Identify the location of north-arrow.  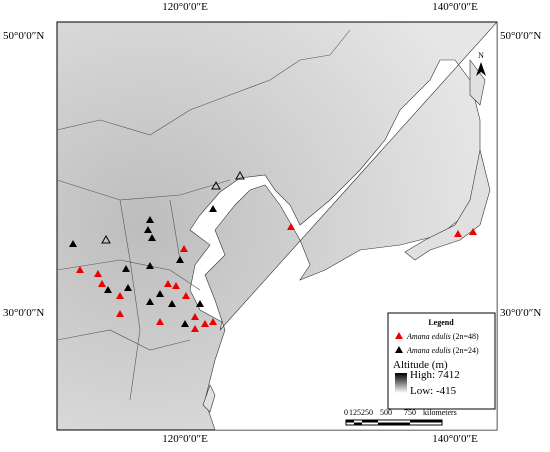
(481, 69).